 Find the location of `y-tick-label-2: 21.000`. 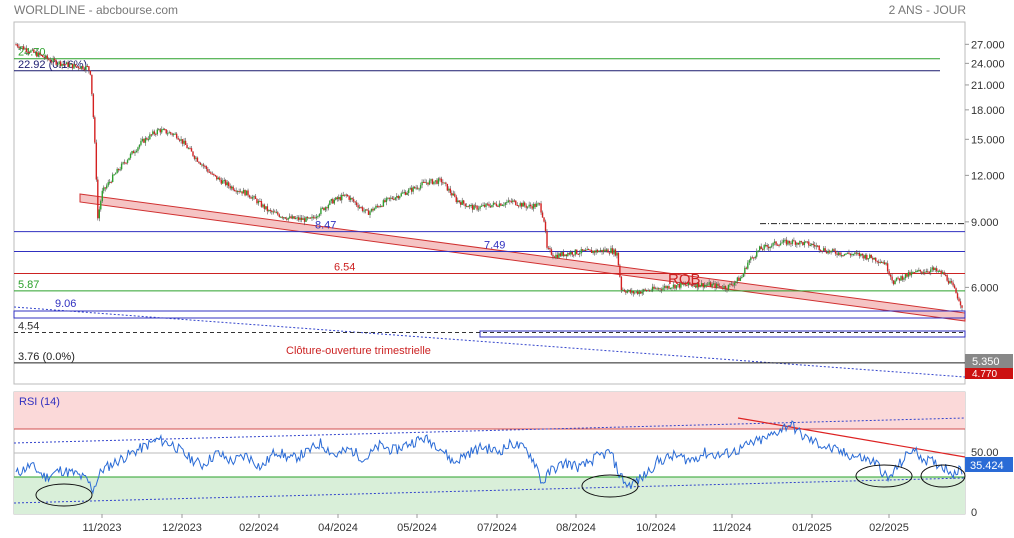

y-tick-label-2: 21.000 is located at coordinates (988, 86).